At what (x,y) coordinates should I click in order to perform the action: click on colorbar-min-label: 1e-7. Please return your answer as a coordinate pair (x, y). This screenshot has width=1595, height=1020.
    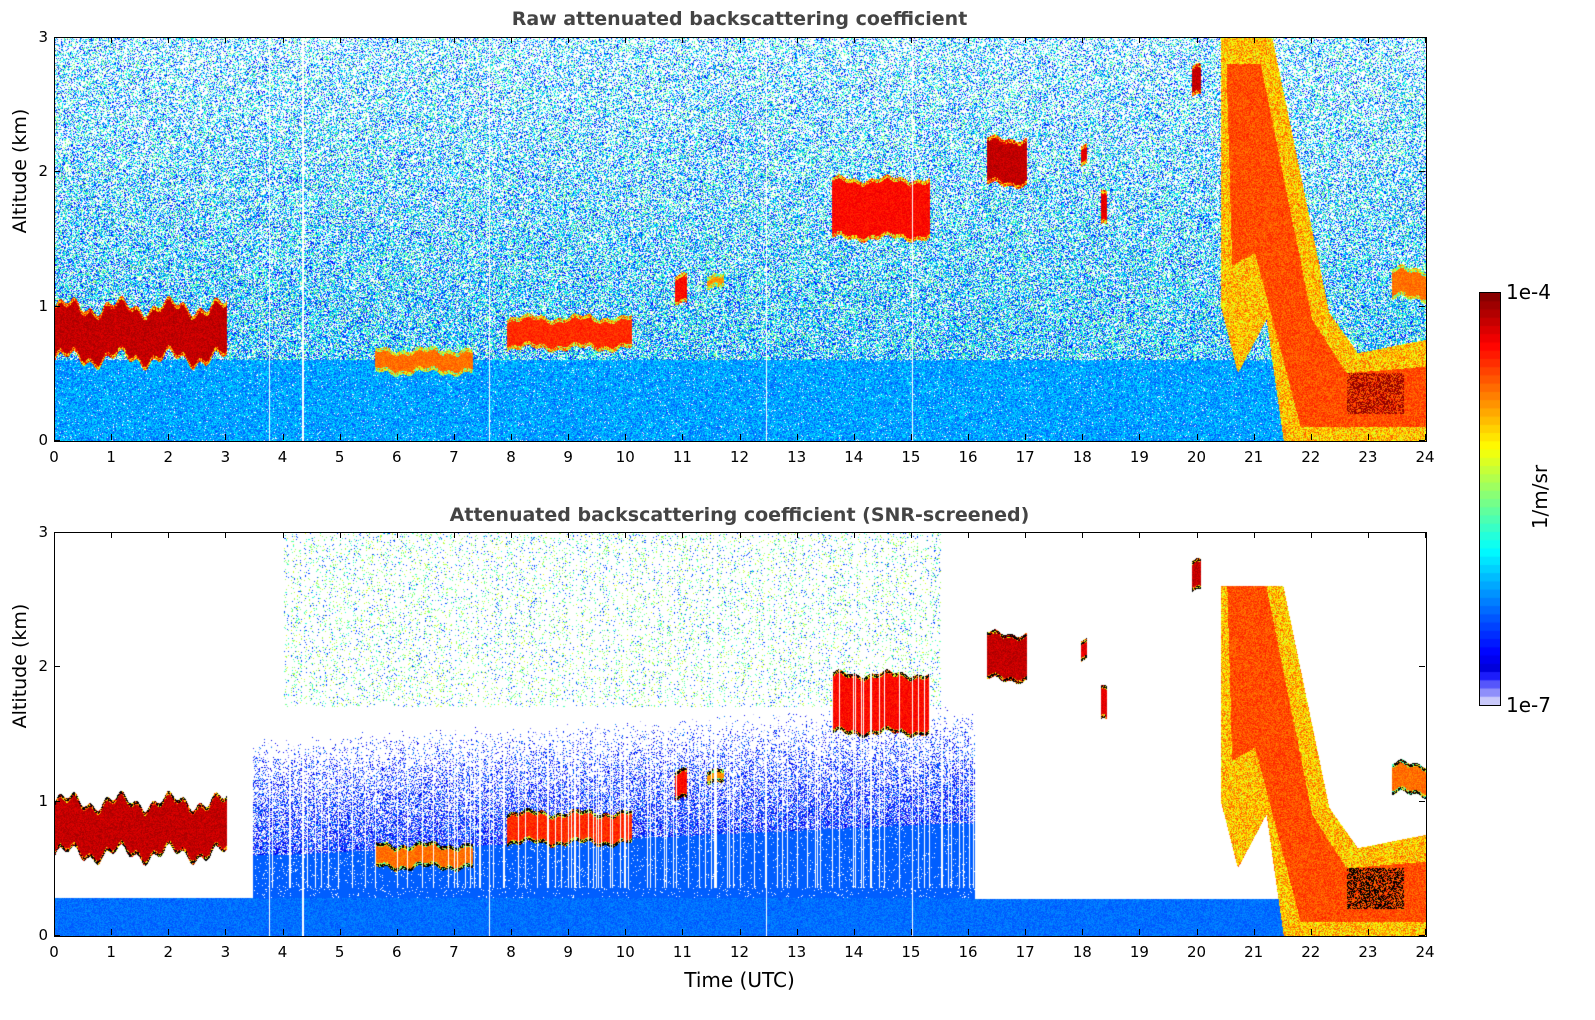
    Looking at the image, I should click on (1528, 705).